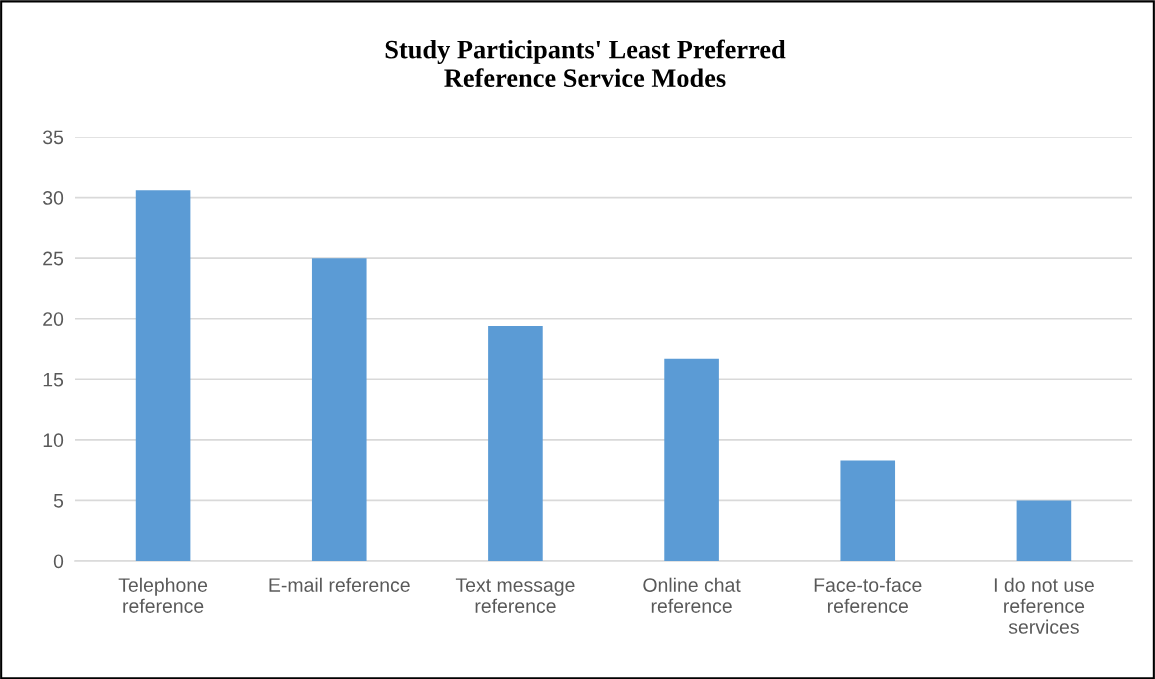 This screenshot has width=1155, height=679. Describe the element at coordinates (163, 595) in the screenshot. I see `x-tick-label: Telephone reference` at that location.